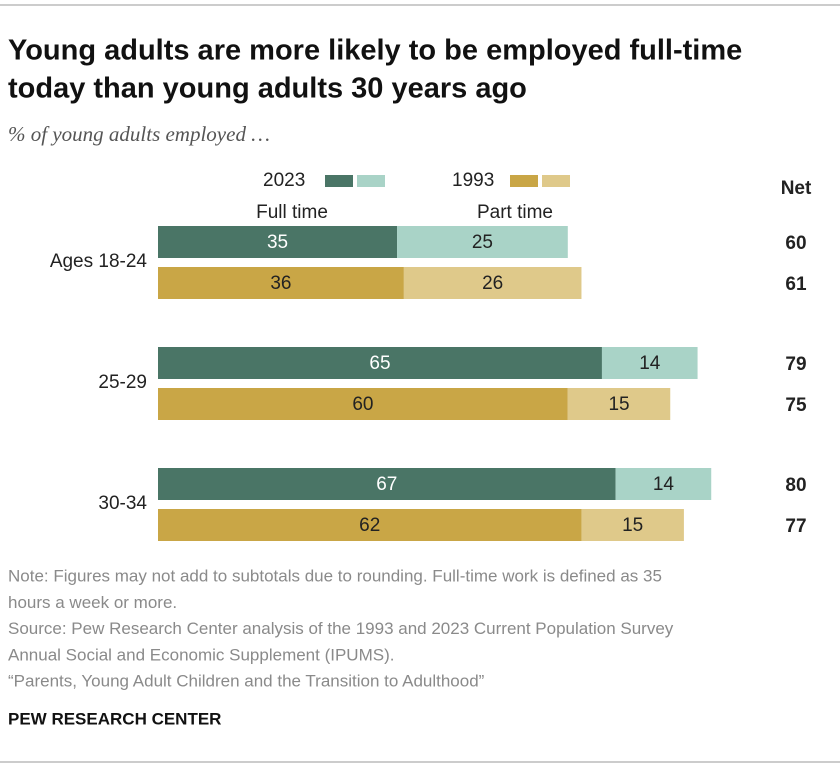 This screenshot has height=768, width=840. Describe the element at coordinates (114, 718) in the screenshot. I see `source-brand: PEW RESEARCH CENTER` at that location.